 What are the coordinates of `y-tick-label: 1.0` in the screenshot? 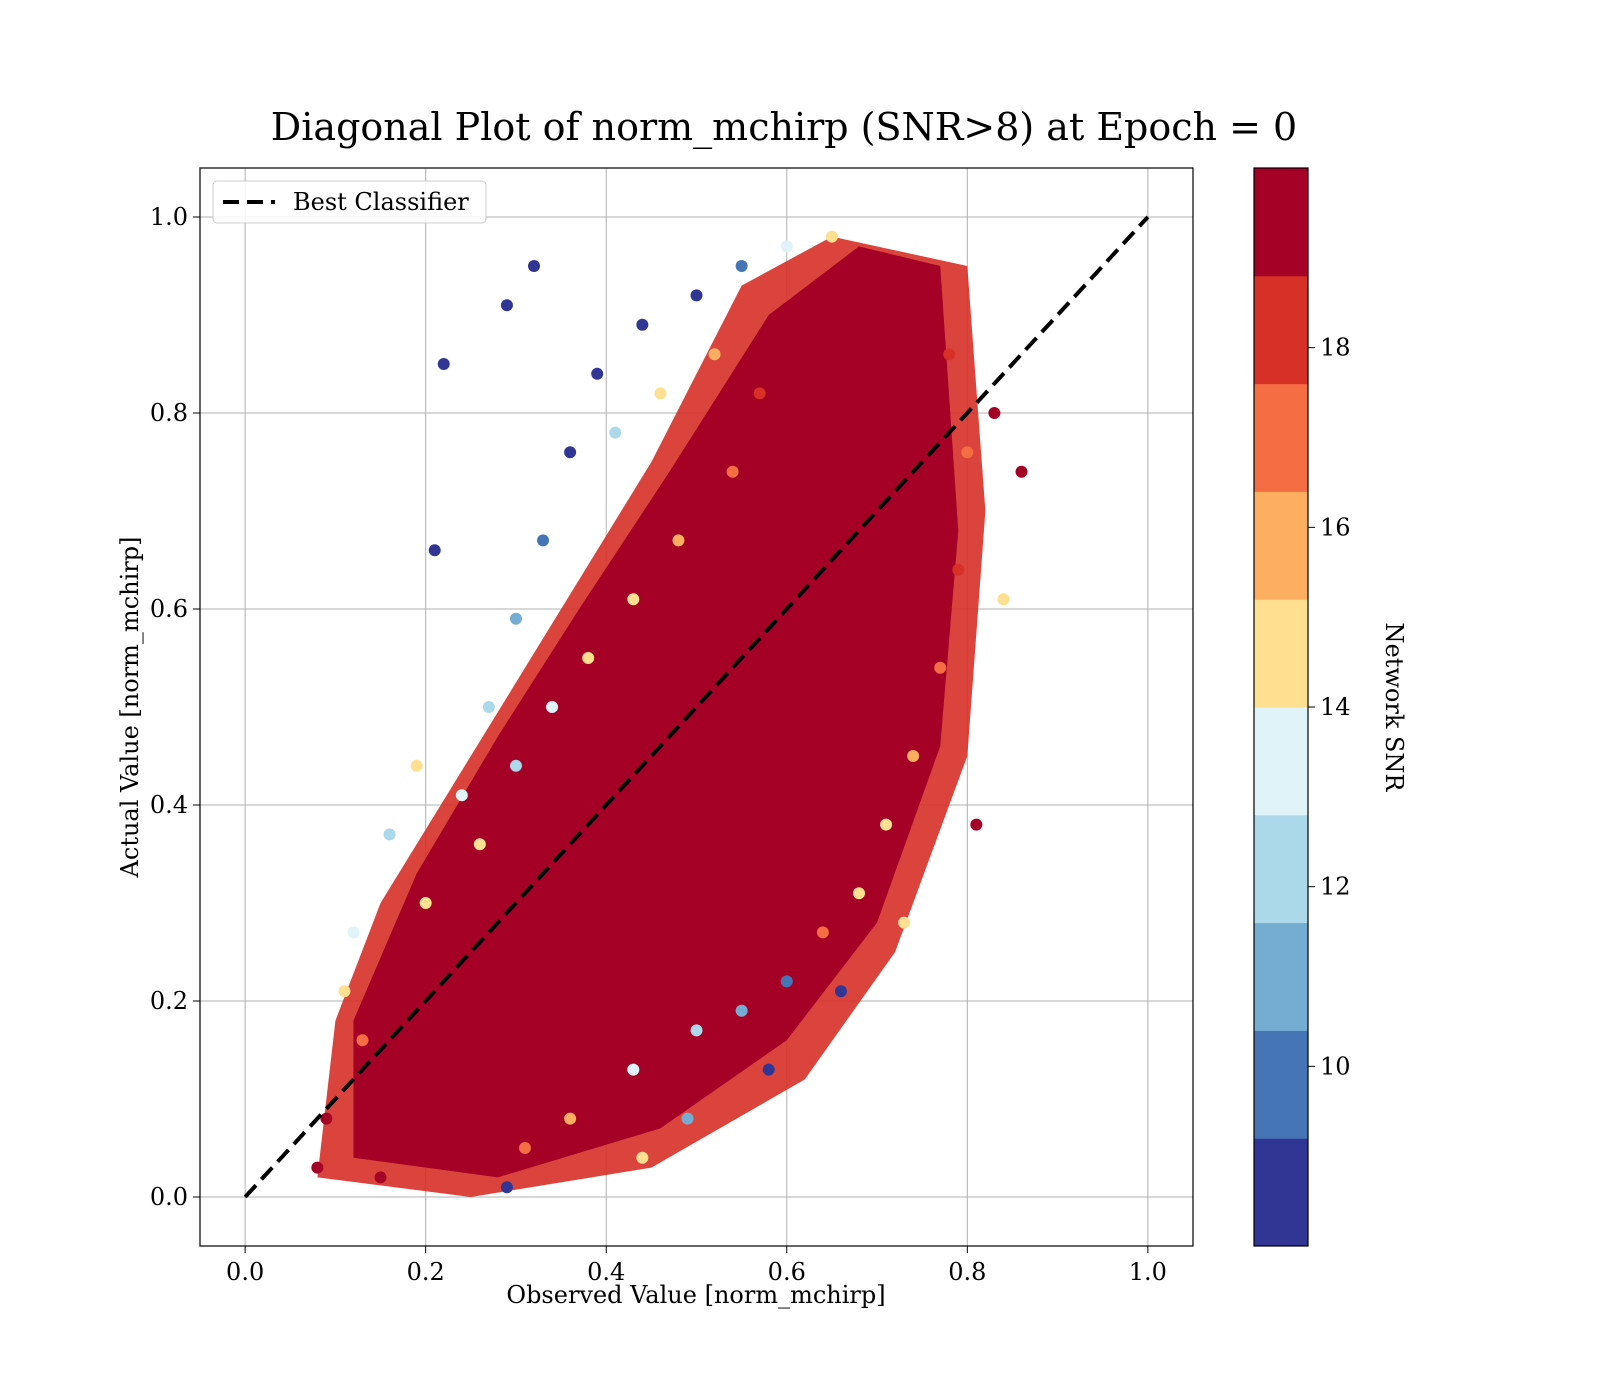 It's located at (169, 217).